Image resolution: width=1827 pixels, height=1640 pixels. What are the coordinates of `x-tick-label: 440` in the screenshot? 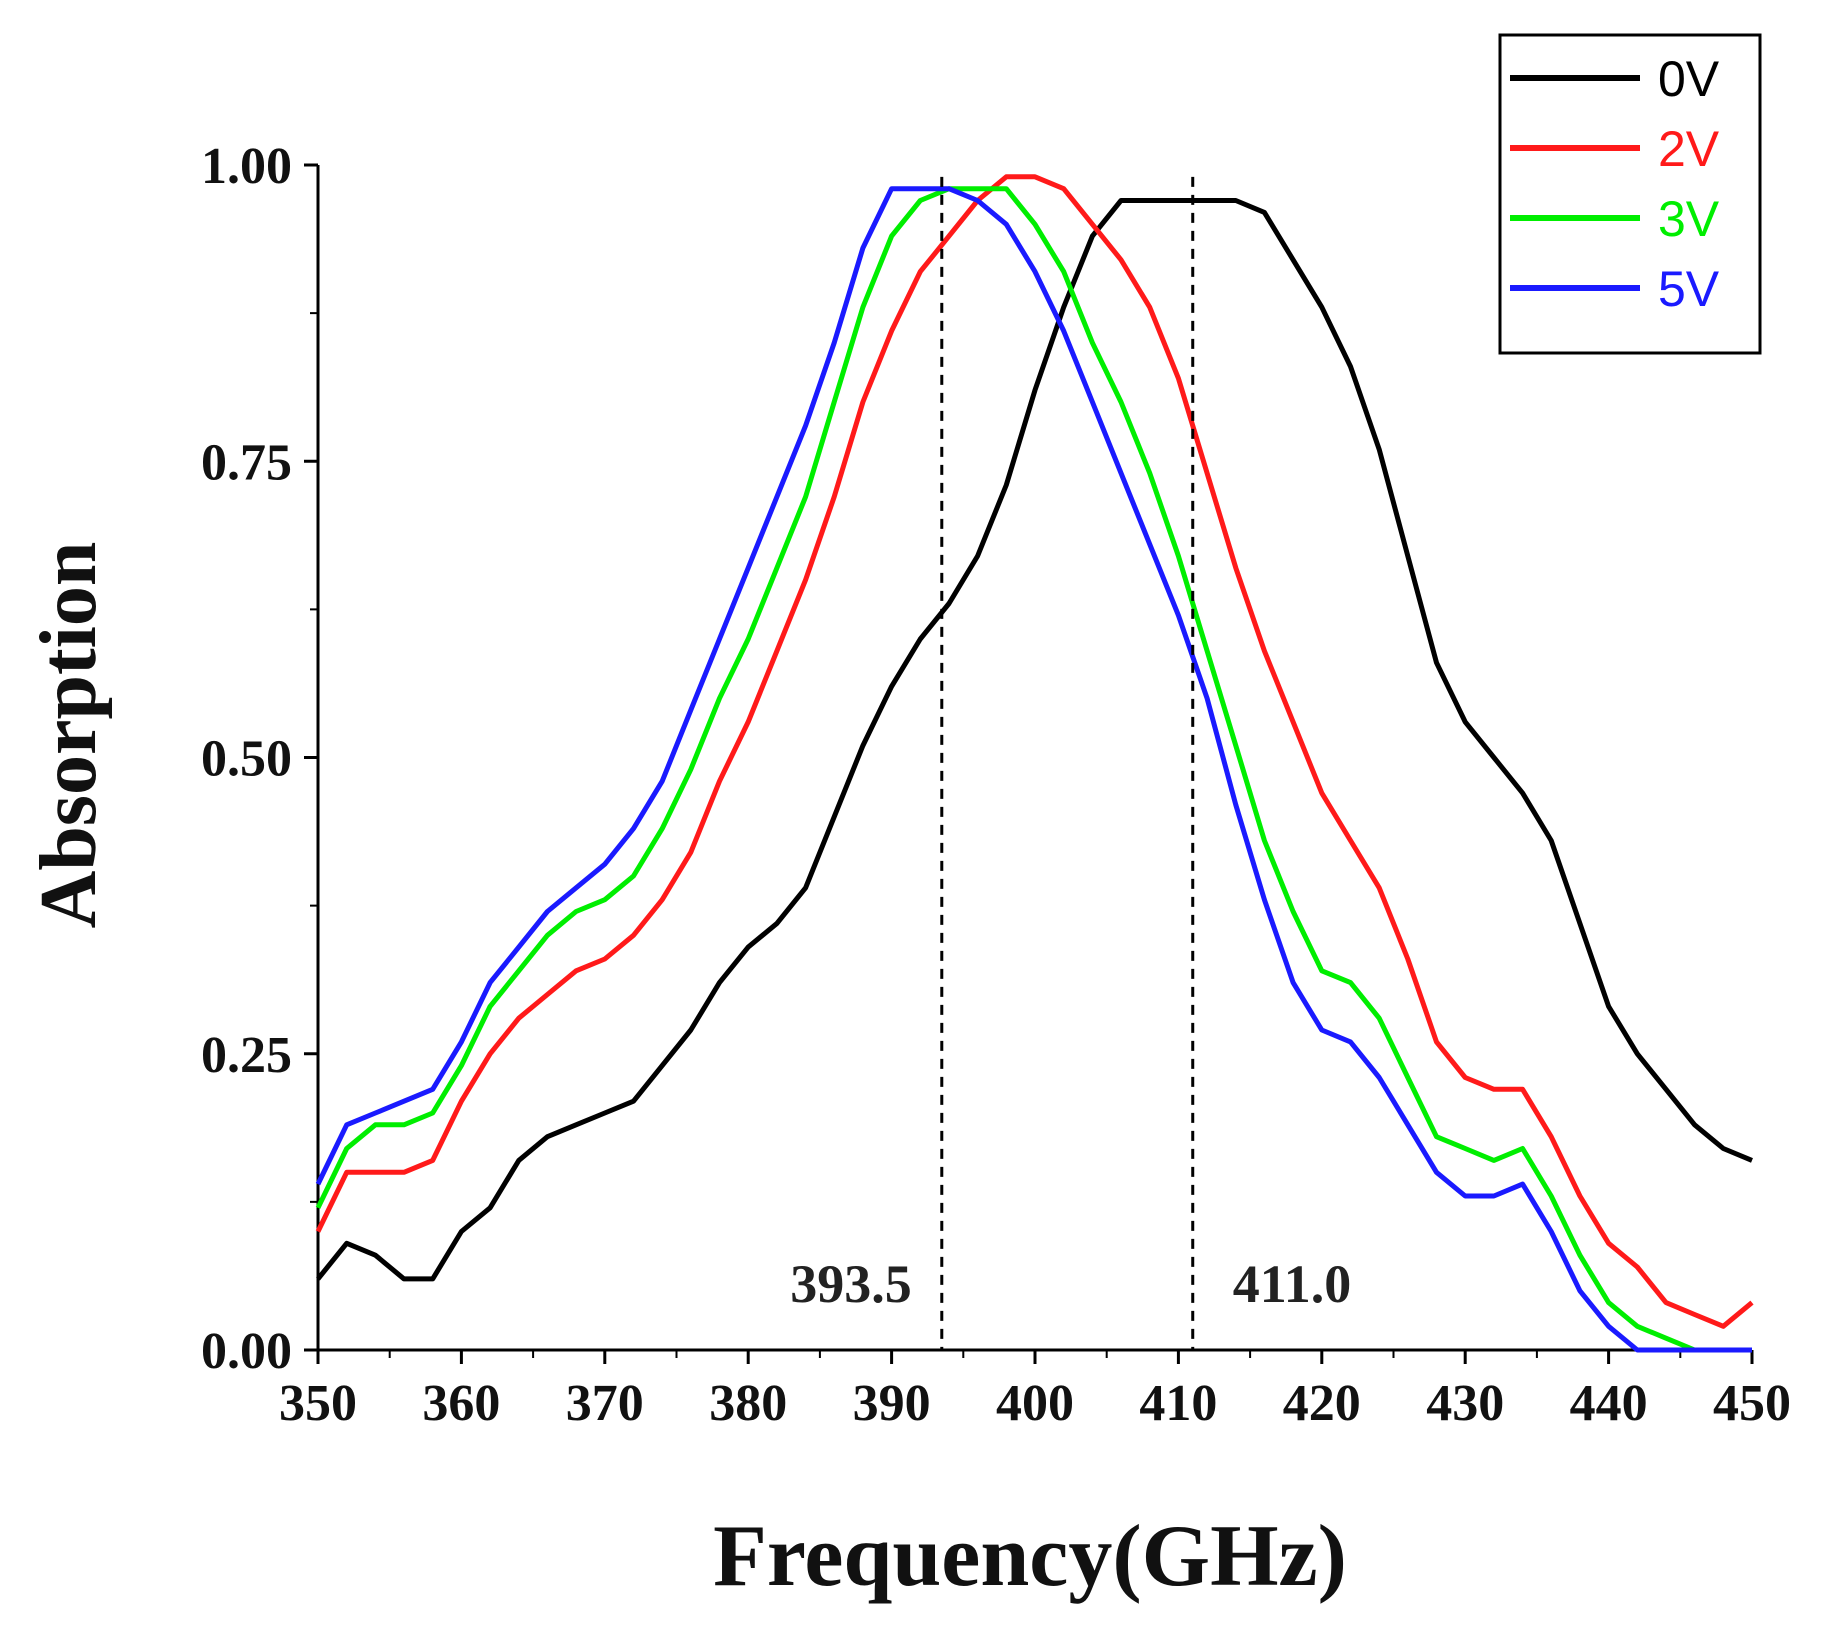 It's located at (1609, 1403).